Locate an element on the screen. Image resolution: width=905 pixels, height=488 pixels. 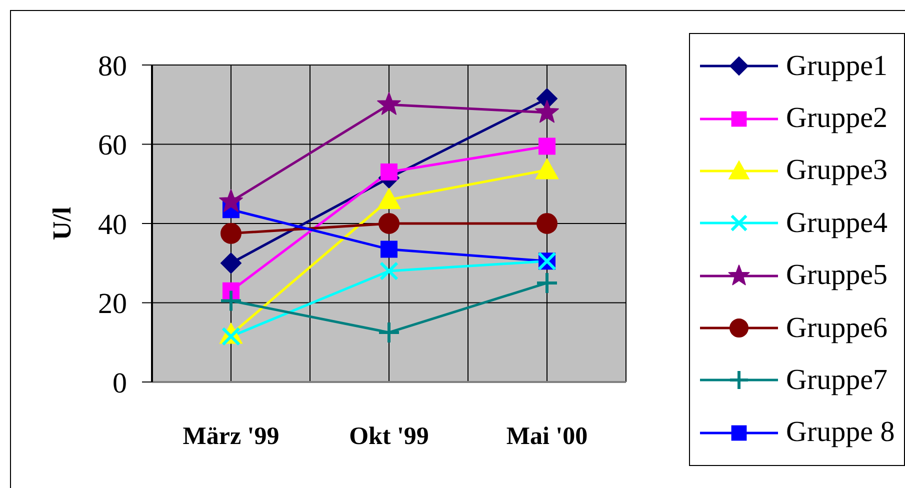
legend-label: Gruppe7 is located at coordinates (837, 380).